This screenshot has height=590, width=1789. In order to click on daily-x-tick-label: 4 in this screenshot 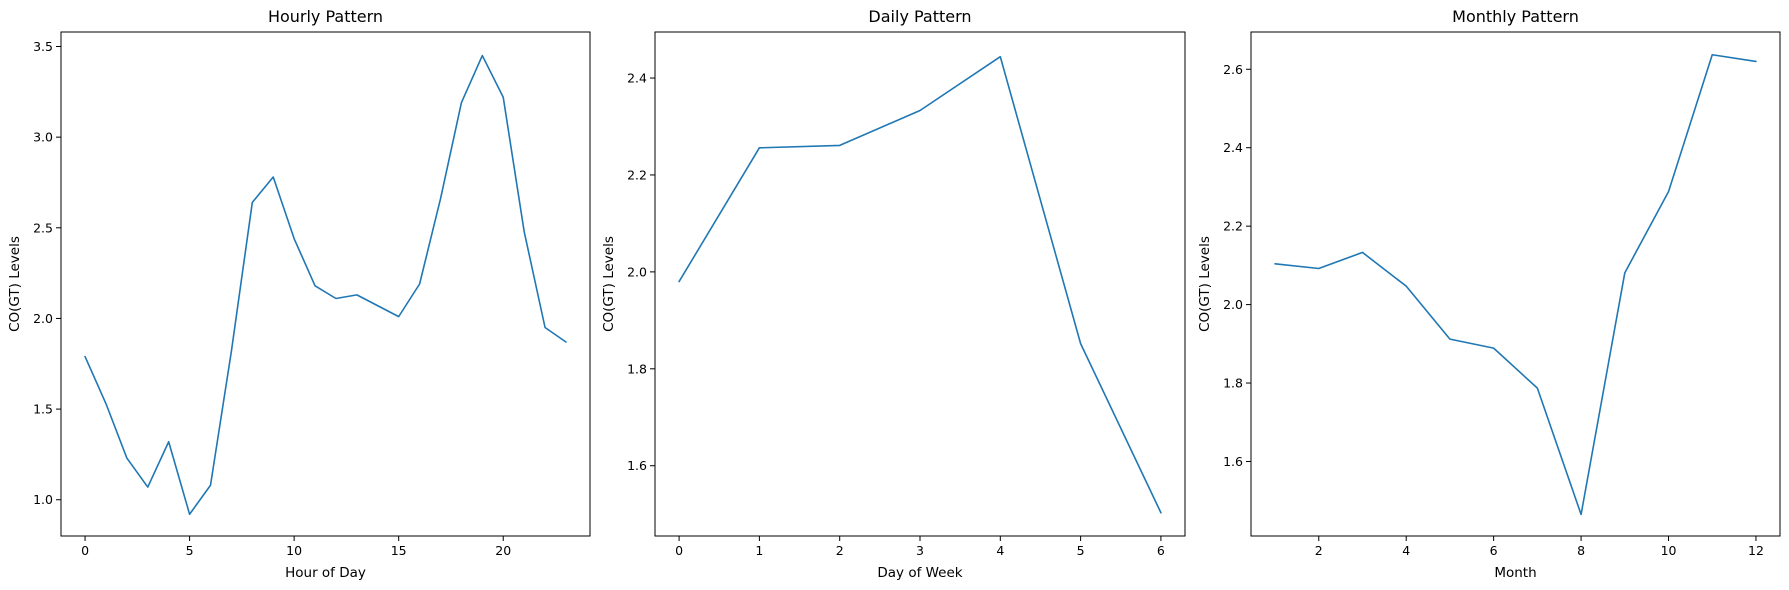, I will do `click(1000, 550)`.